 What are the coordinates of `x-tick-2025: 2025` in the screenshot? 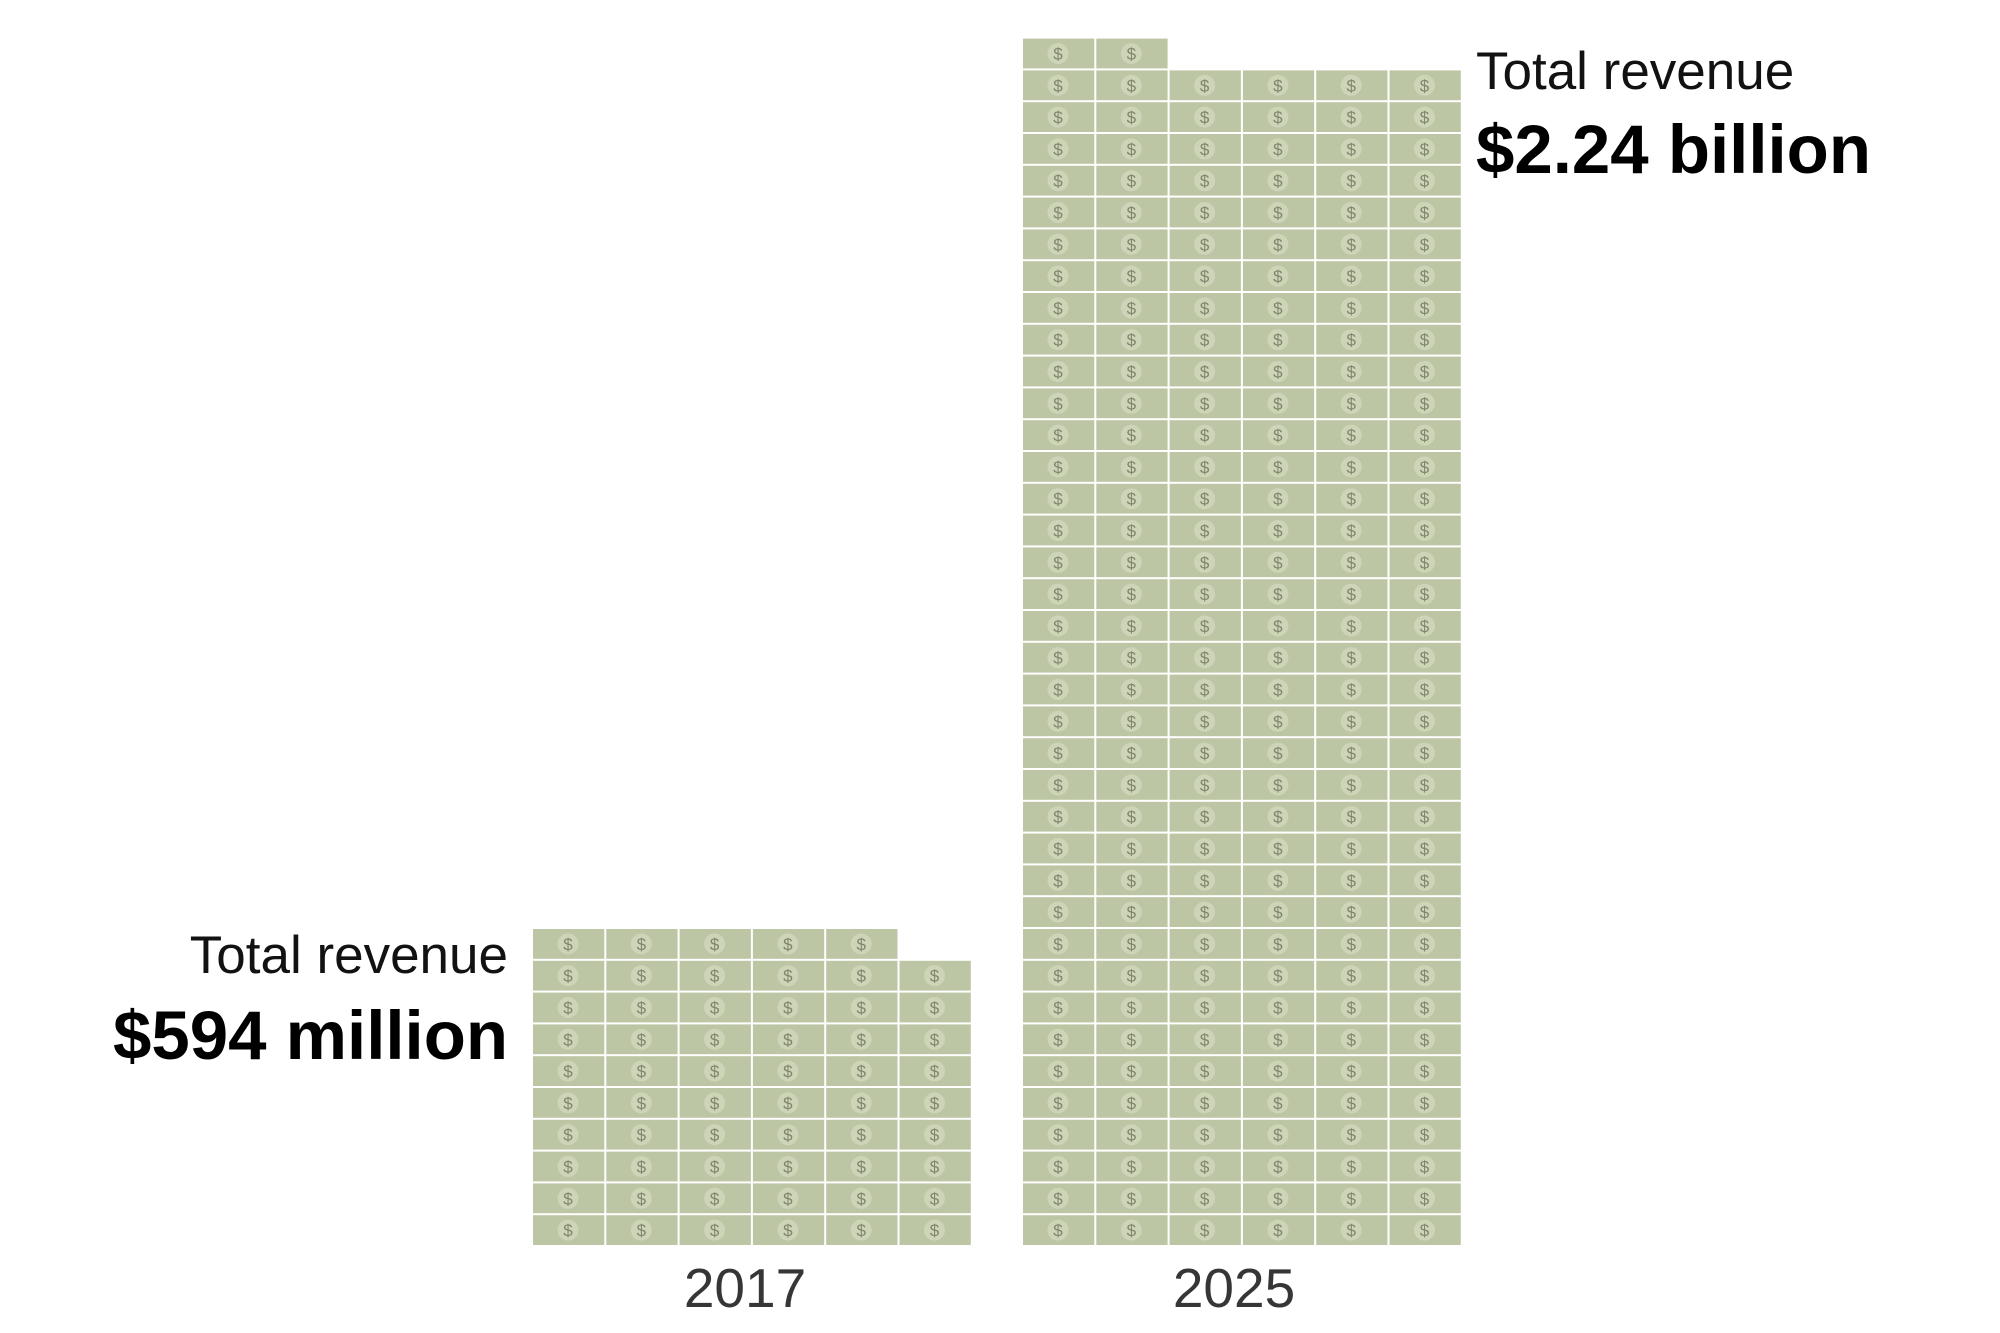 It's located at (1234, 1288).